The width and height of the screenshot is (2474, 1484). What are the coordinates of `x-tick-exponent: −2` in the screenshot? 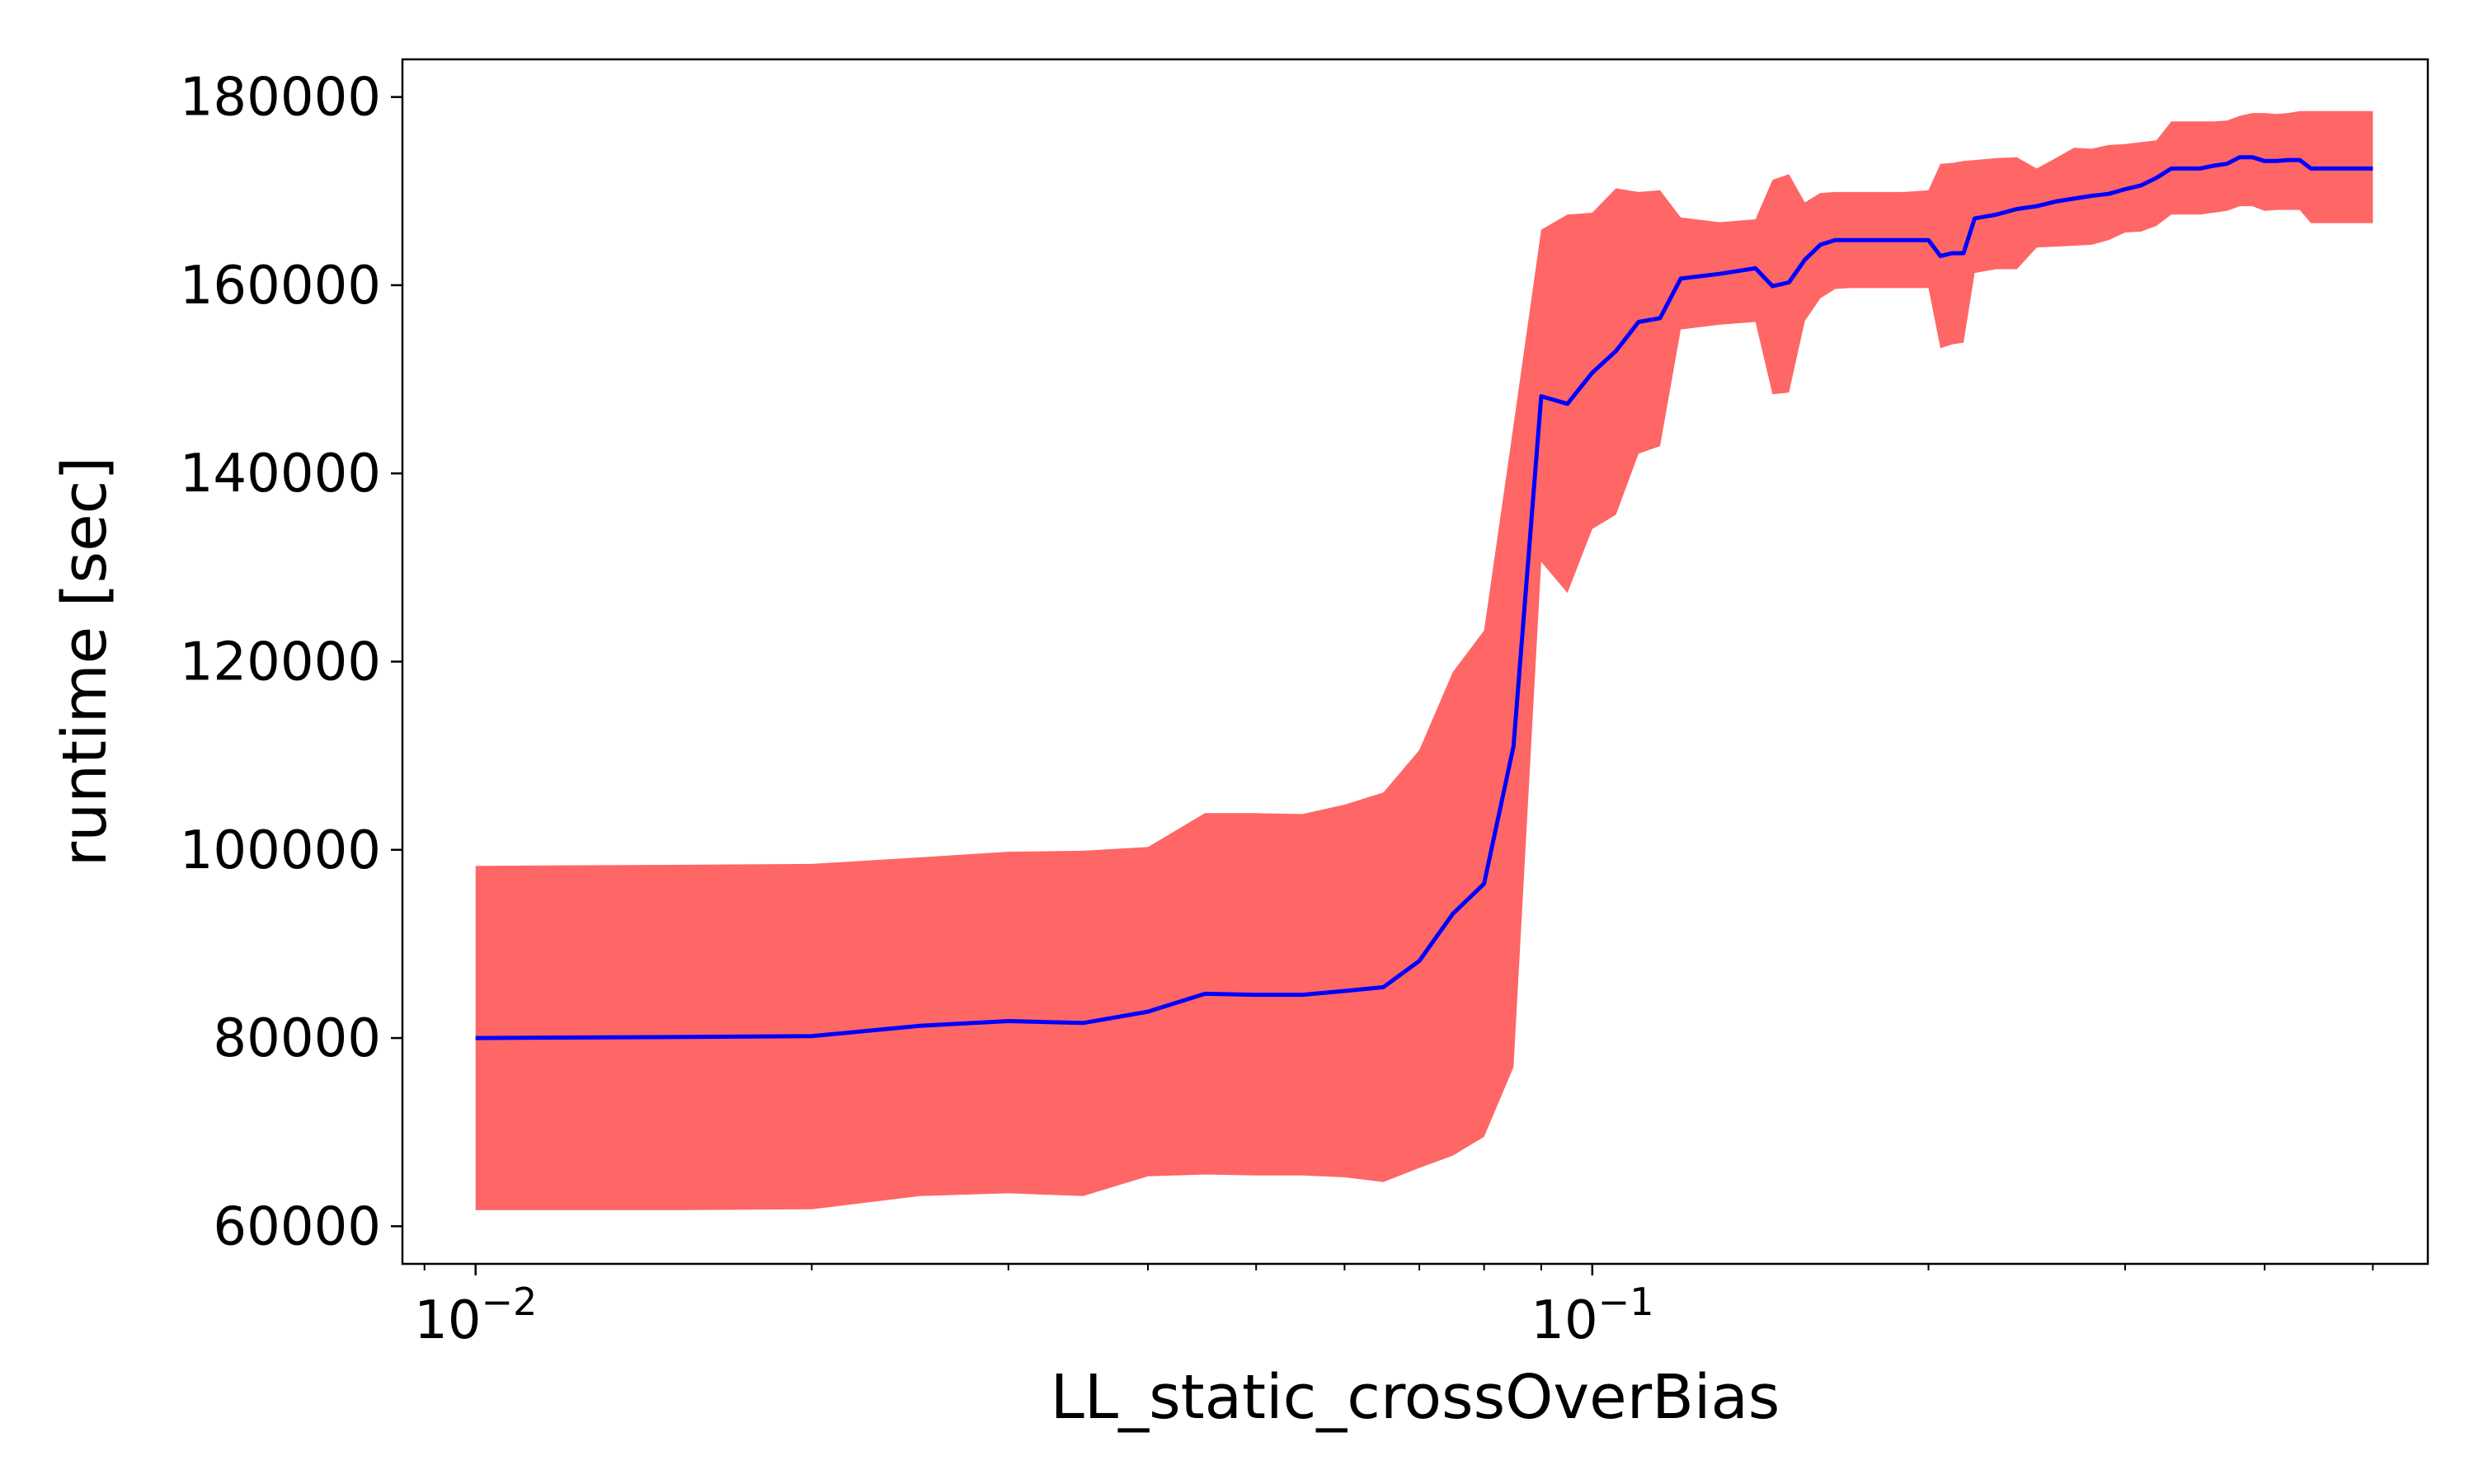 It's located at (510, 1302).